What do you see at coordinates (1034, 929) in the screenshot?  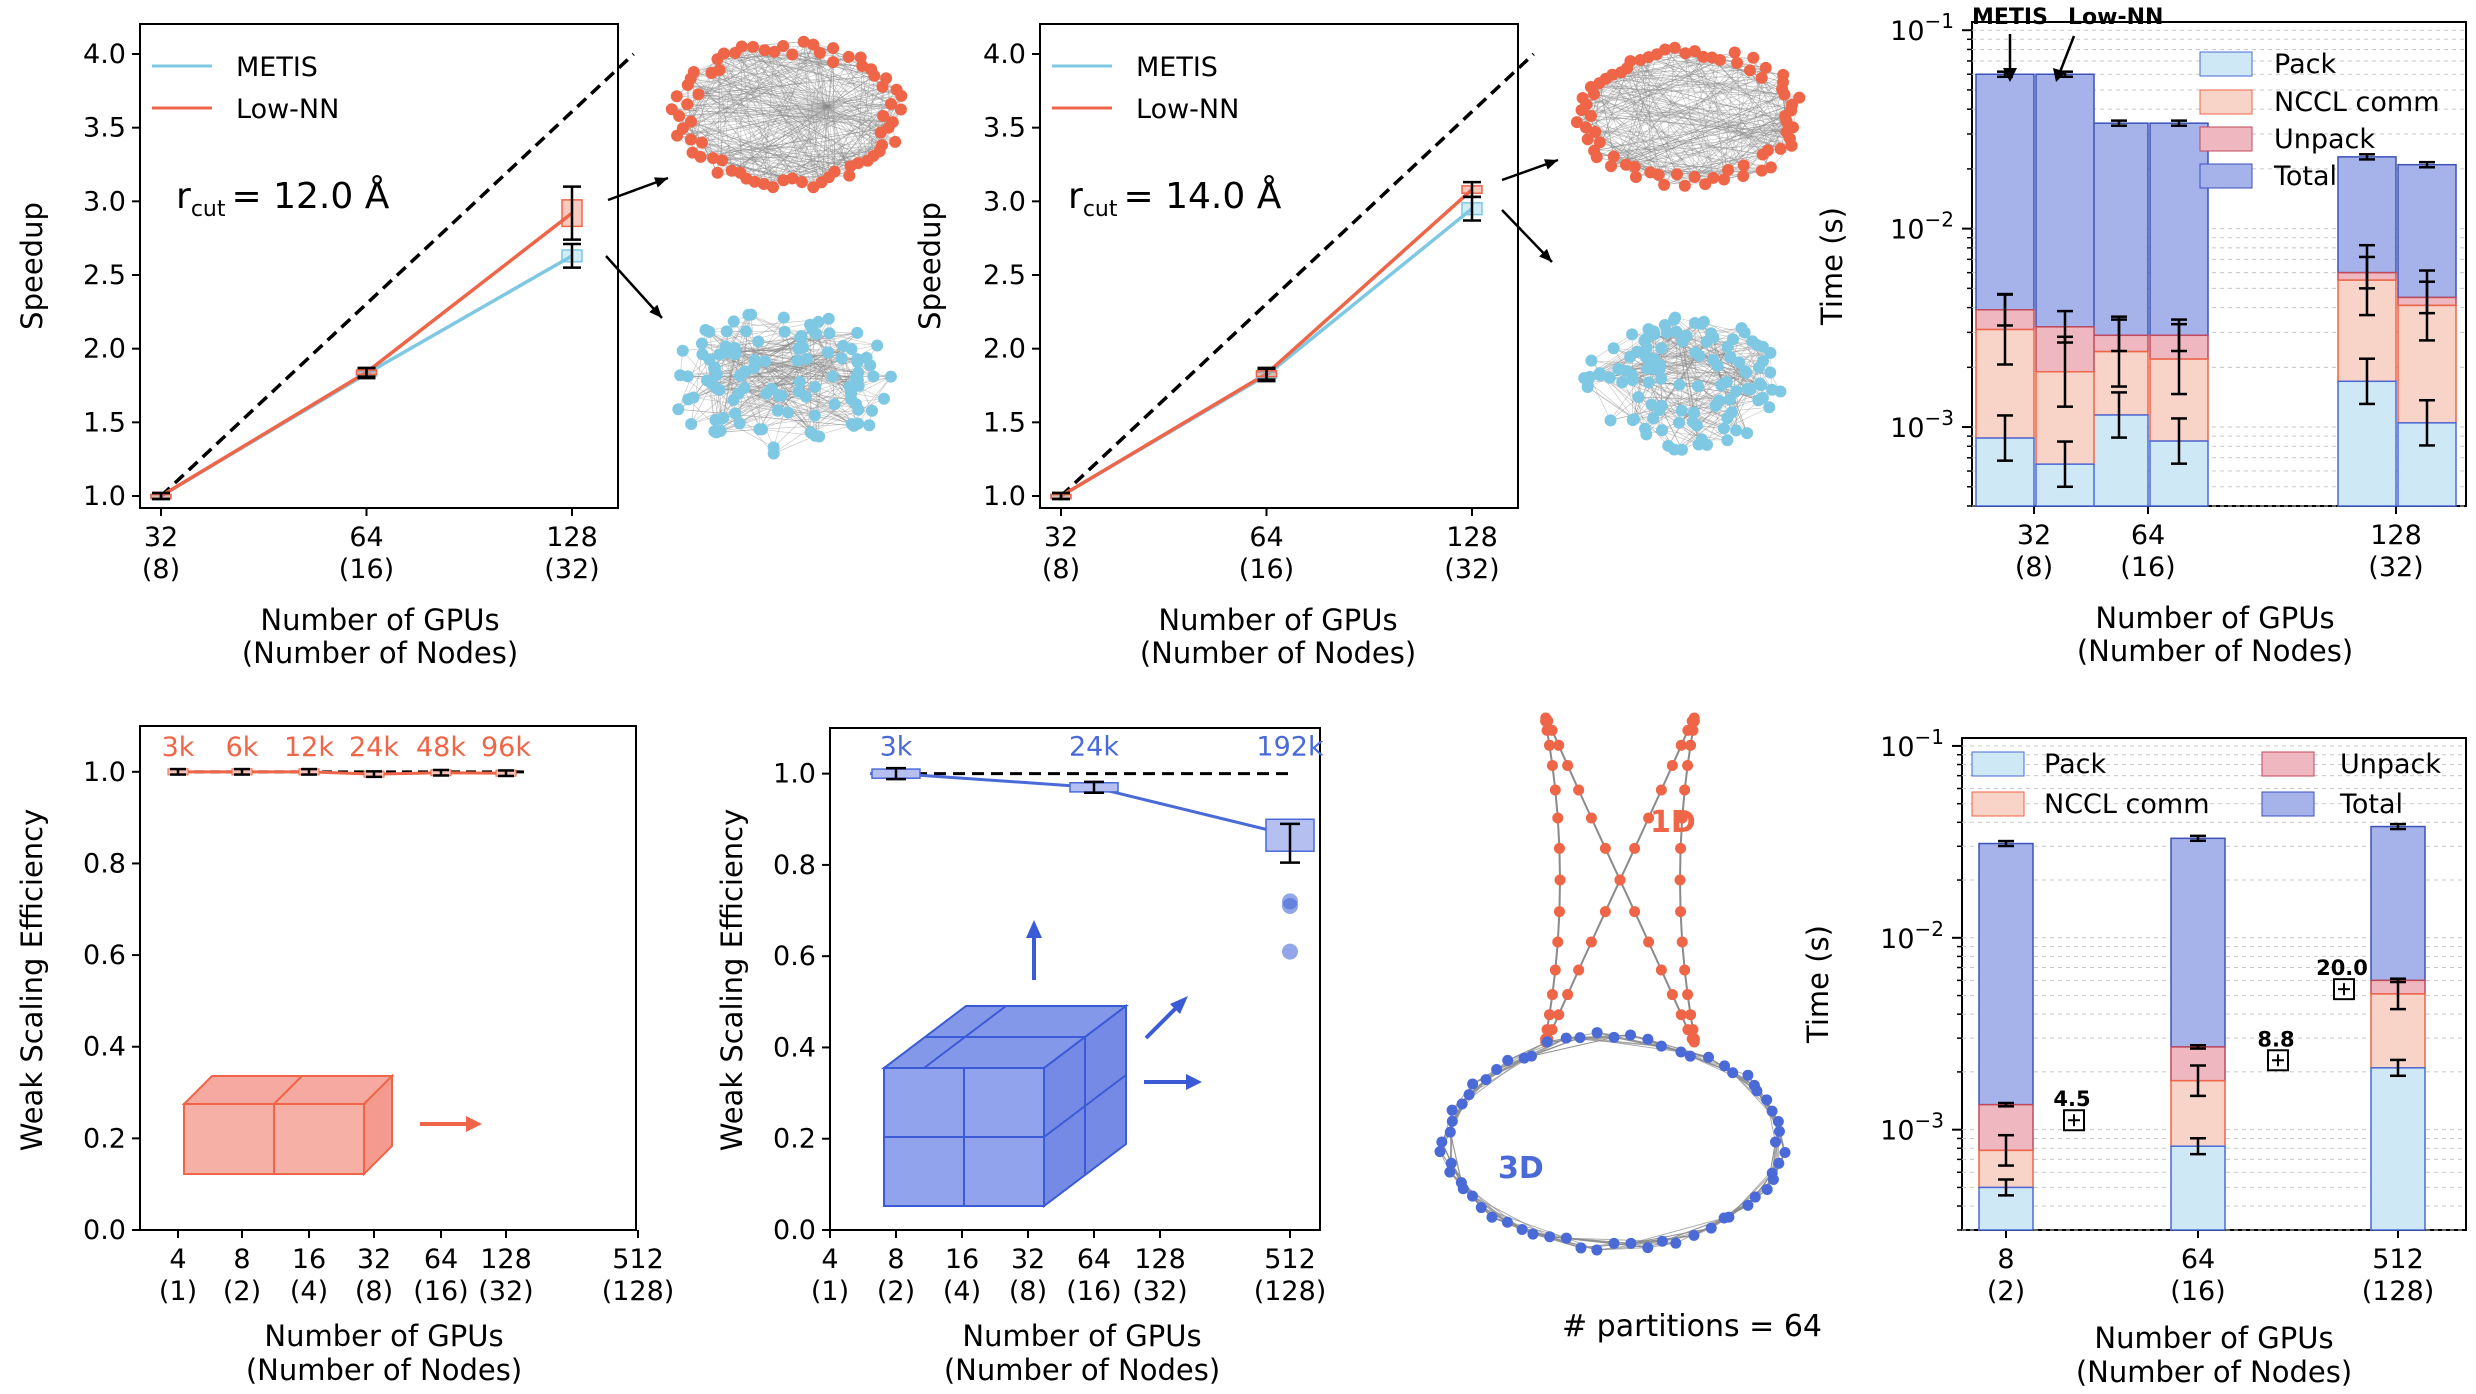 I see `direction-arrowhead-up` at bounding box center [1034, 929].